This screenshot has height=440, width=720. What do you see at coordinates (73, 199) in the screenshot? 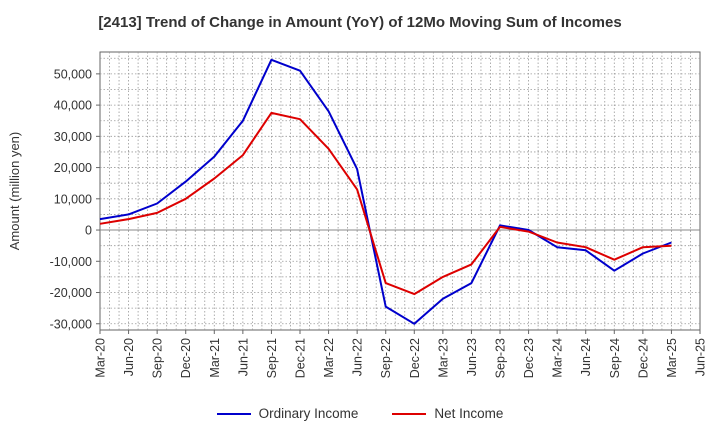
I see `y-tick-label: 10,000` at bounding box center [73, 199].